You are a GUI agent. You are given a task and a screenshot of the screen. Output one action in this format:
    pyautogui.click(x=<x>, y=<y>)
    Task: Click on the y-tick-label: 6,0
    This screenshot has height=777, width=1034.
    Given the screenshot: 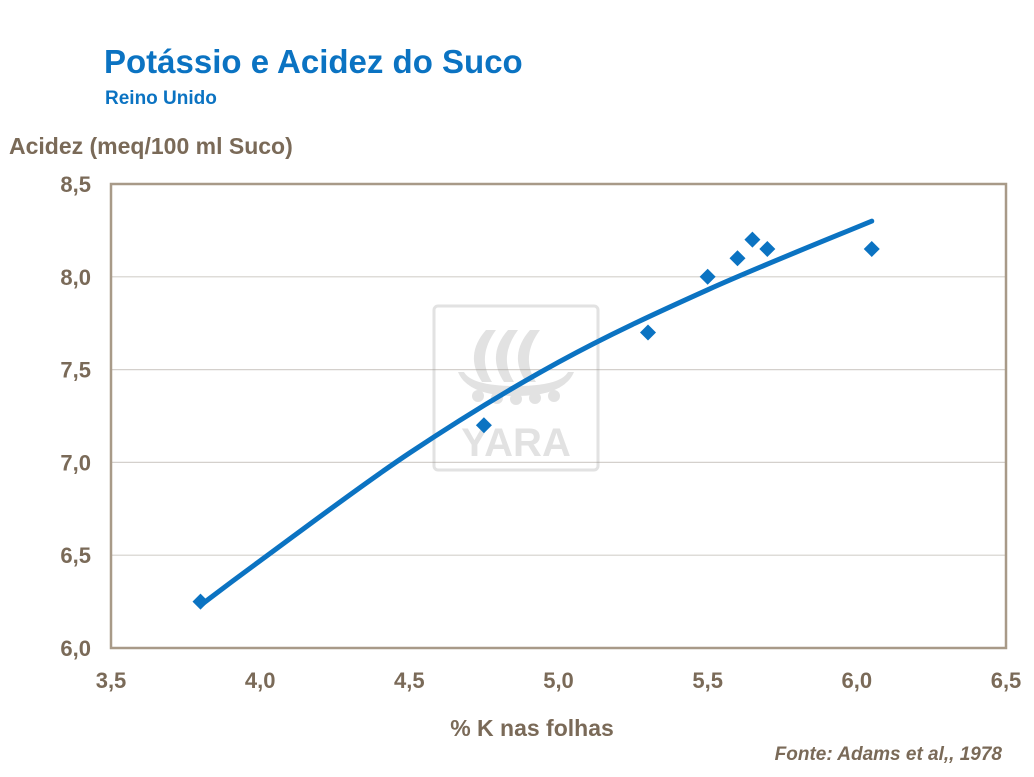 What is the action you would take?
    pyautogui.click(x=75, y=648)
    